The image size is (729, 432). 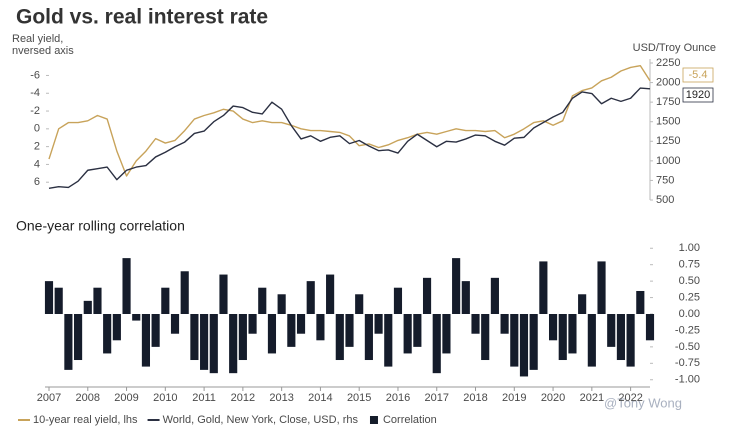 I want to click on legend-label: Correlation, so click(x=410, y=420).